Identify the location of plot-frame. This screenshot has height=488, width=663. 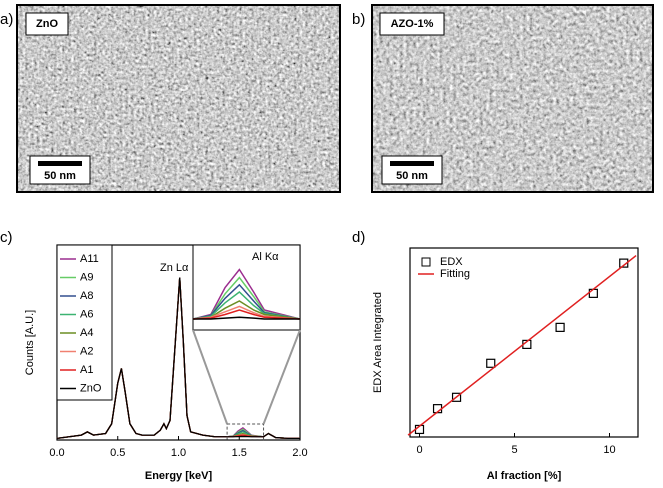
(524, 342).